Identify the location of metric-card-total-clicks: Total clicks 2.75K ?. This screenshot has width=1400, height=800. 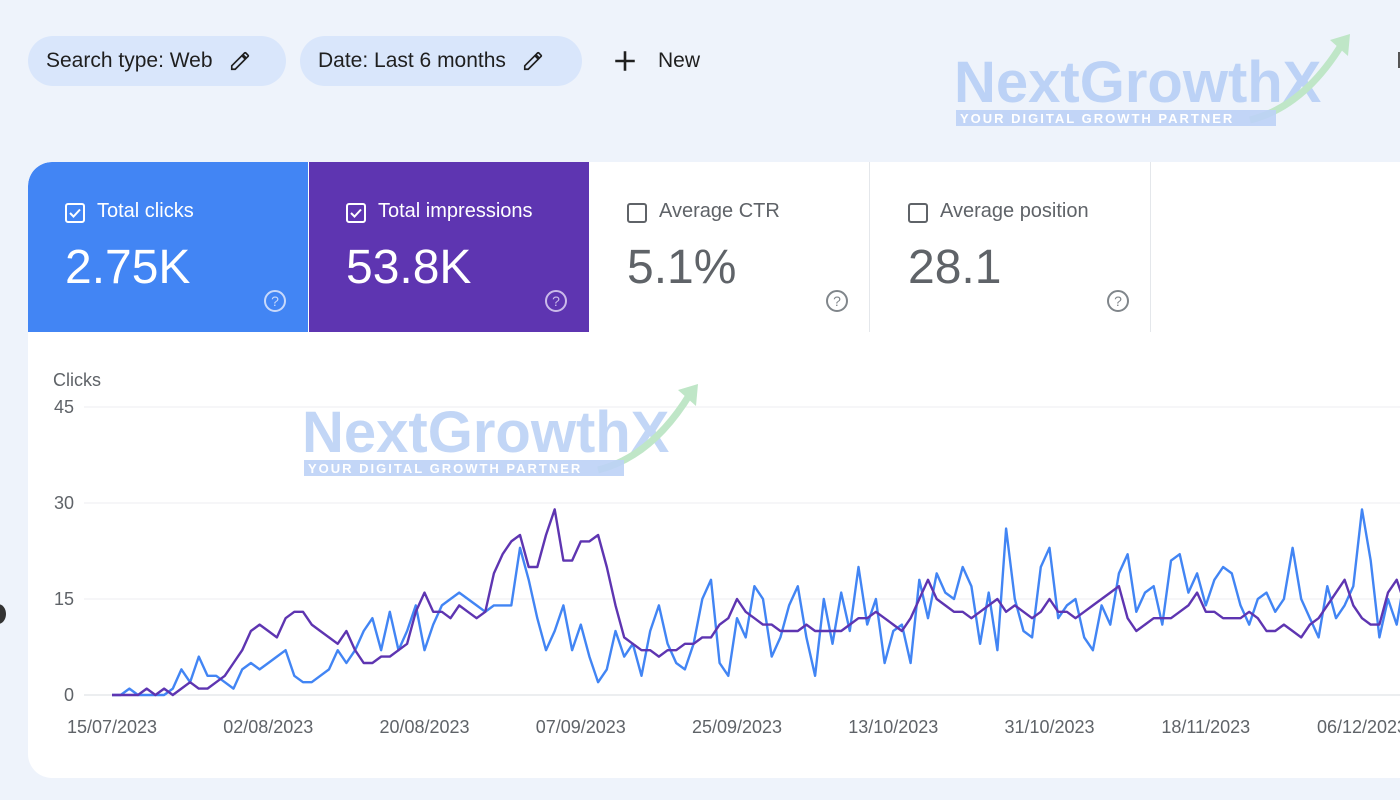
(168, 247).